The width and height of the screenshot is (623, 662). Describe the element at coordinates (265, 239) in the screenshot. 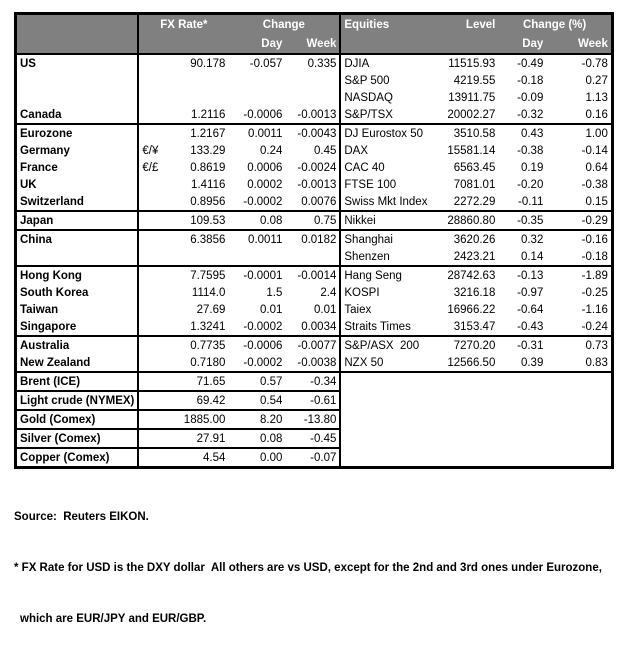

I see `cell-fx-day-change: 0.0011` at that location.